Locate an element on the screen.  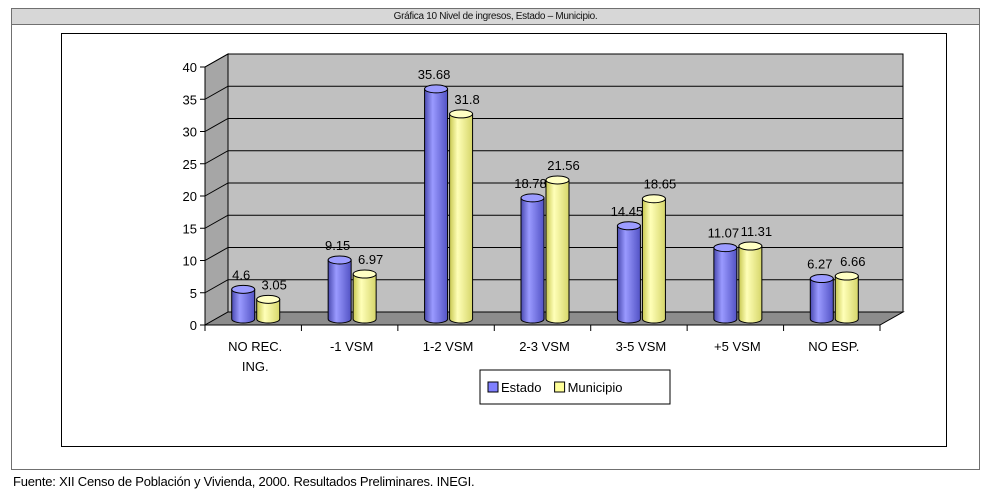
data-label: 18.65 is located at coordinates (660, 184).